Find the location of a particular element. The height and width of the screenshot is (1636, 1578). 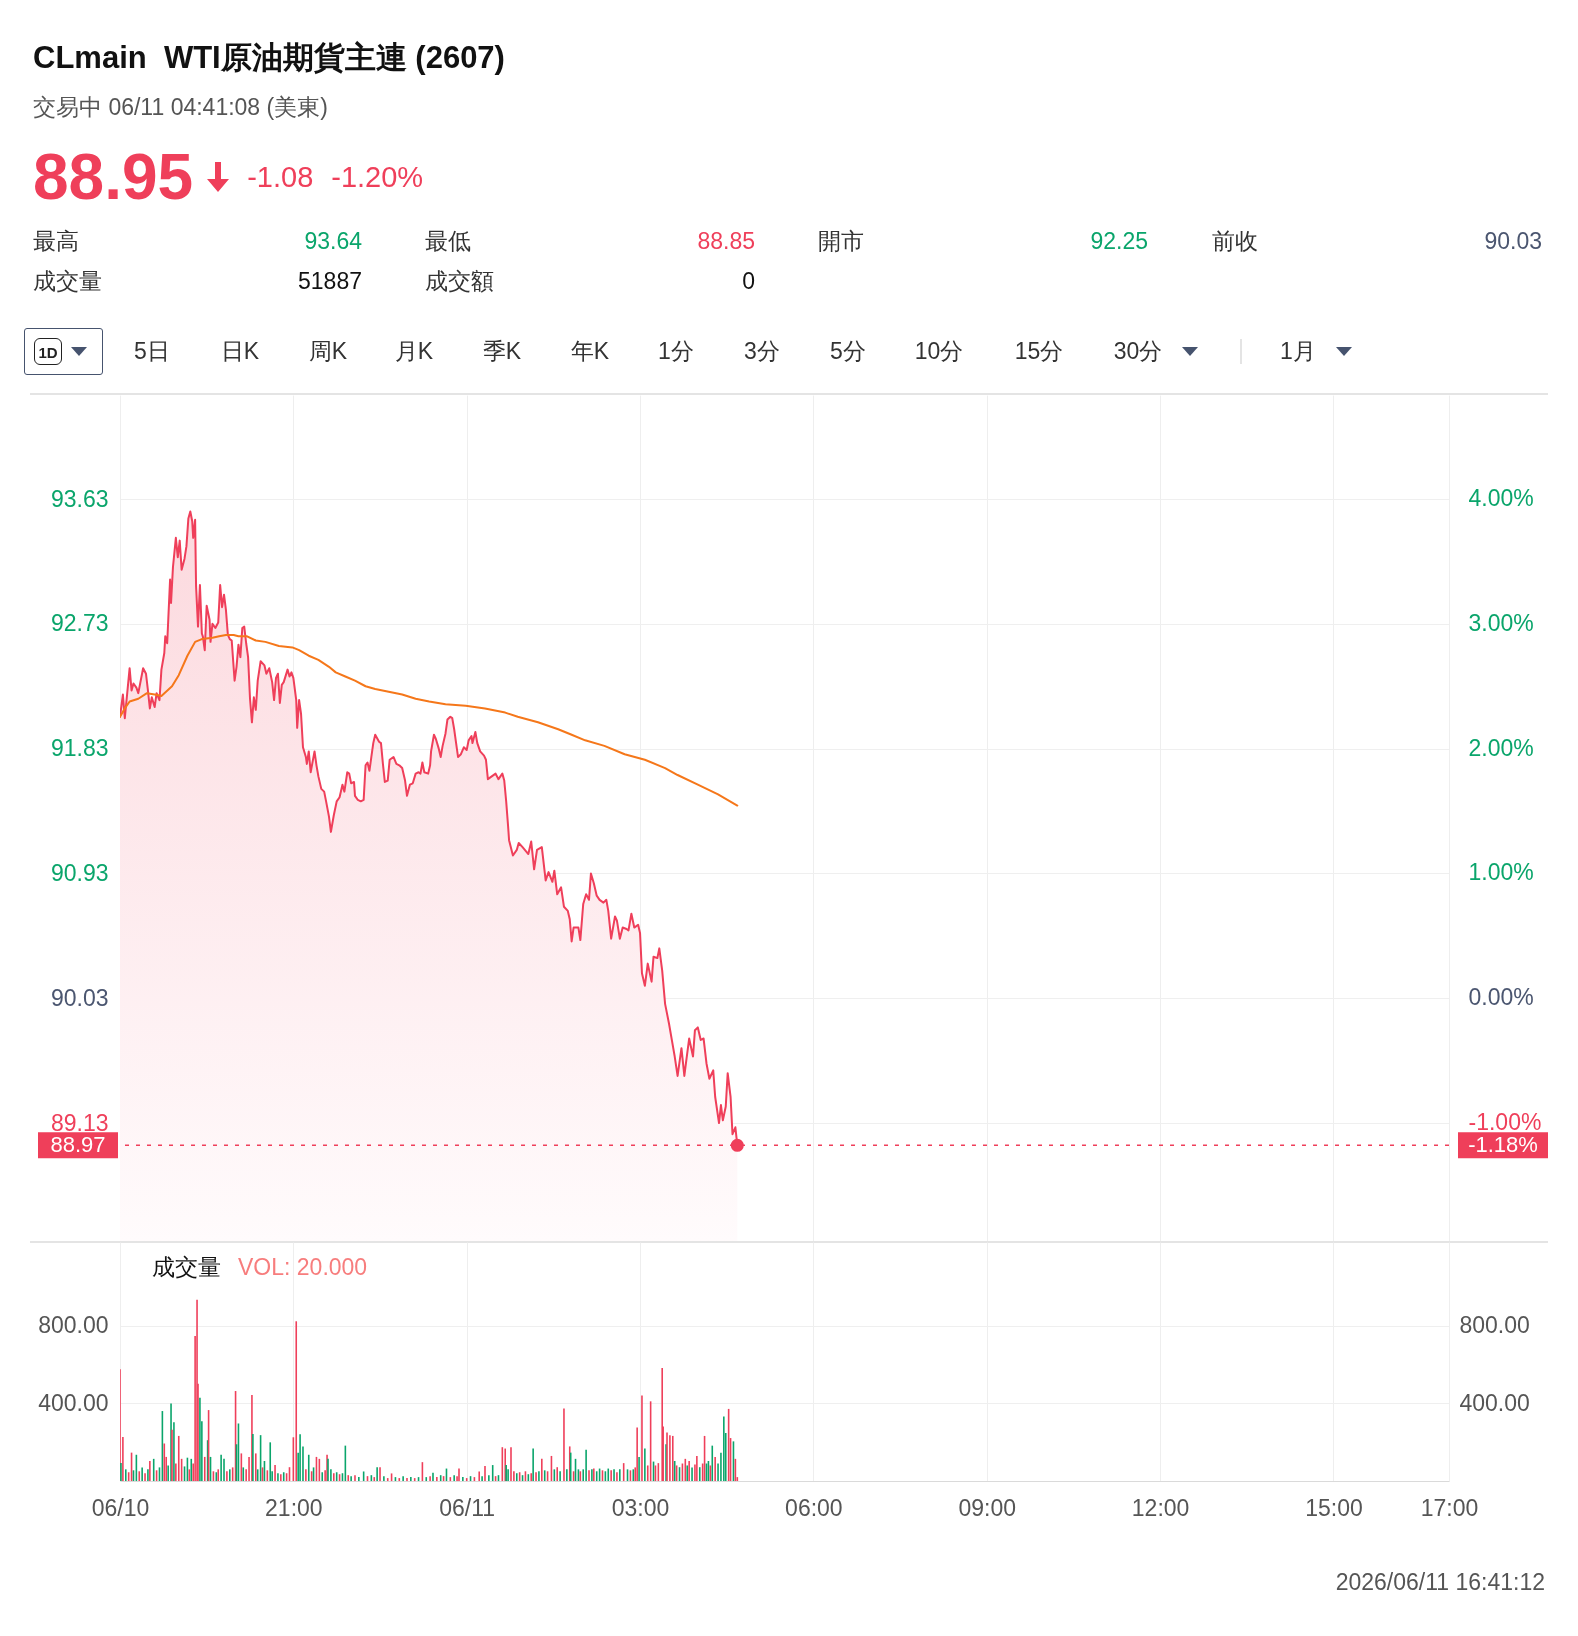

text: 15分 is located at coordinates (1039, 350).